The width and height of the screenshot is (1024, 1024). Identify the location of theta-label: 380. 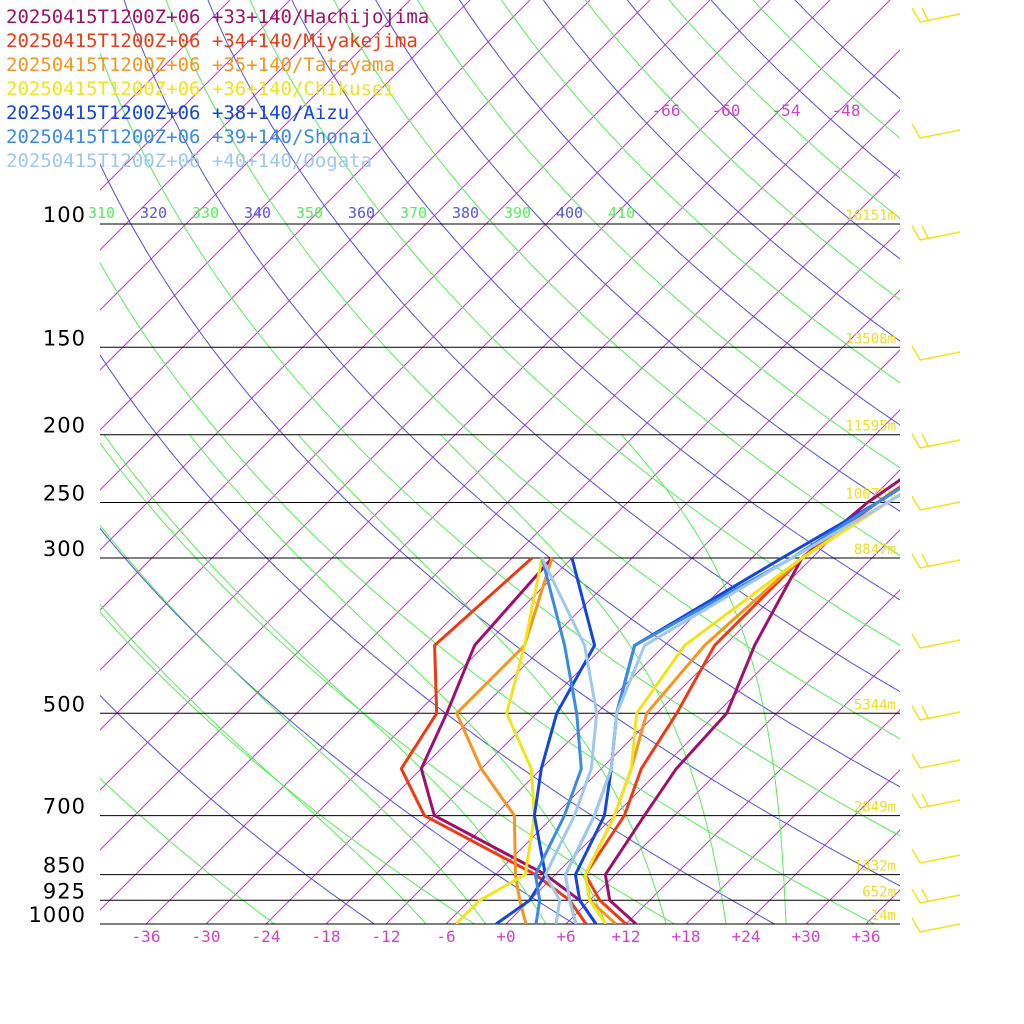
(465, 213).